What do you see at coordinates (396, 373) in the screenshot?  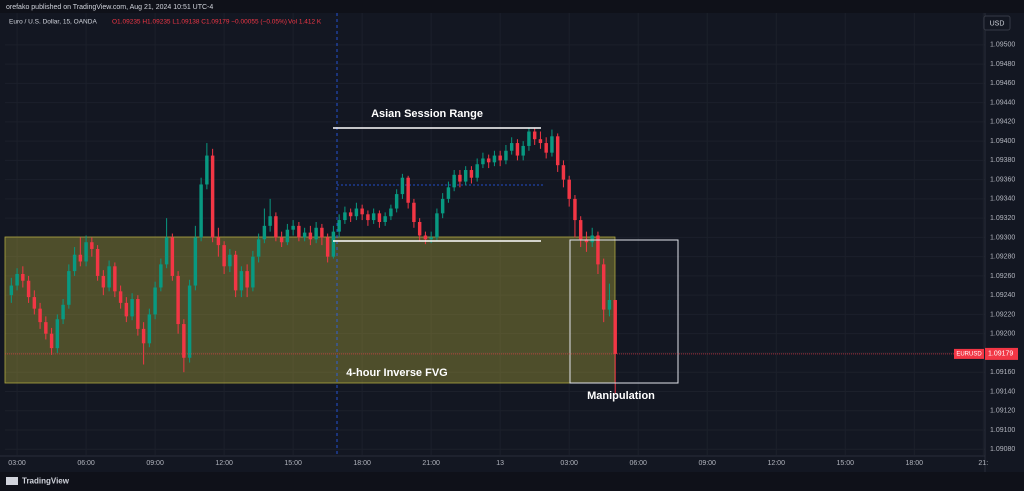 I see `annotation: 4-hour Inverse FVG` at bounding box center [396, 373].